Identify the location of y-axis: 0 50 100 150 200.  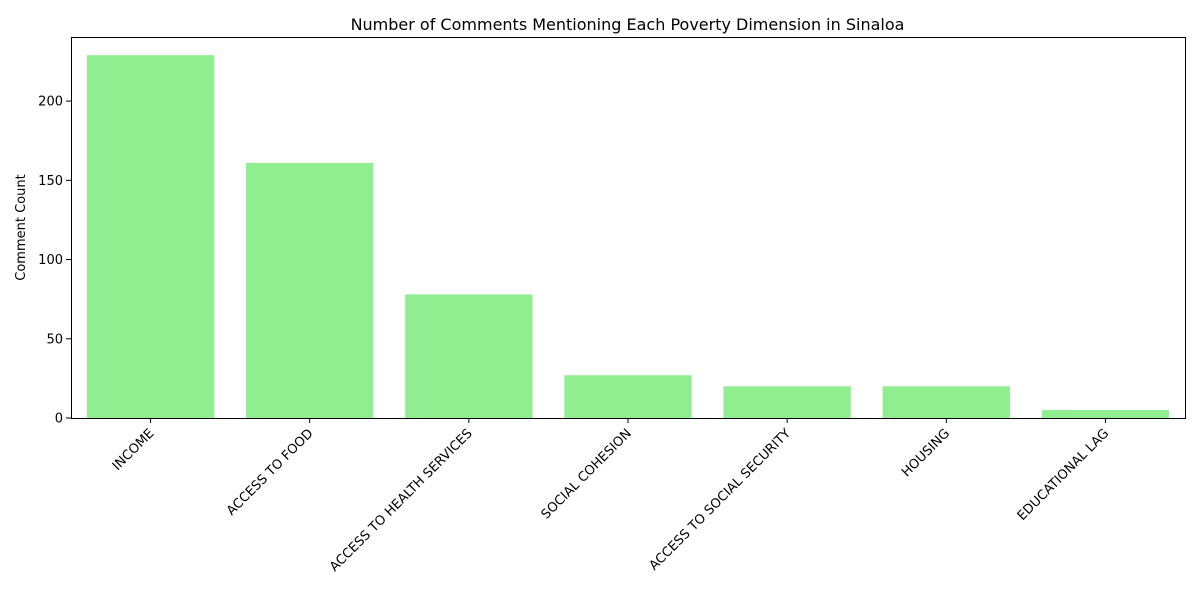
(54, 261).